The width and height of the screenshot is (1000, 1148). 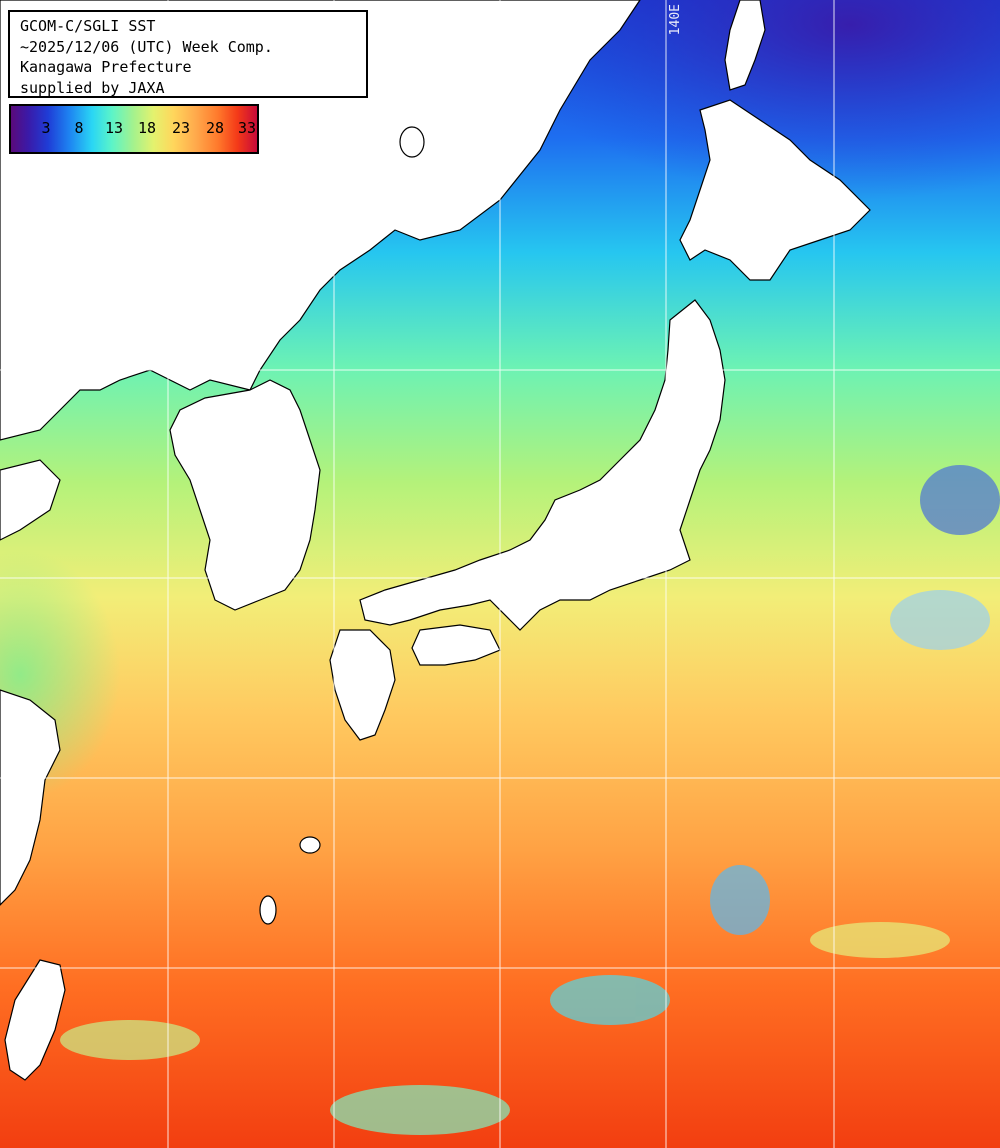 I want to click on land-korean-peninsula, so click(x=245, y=495).